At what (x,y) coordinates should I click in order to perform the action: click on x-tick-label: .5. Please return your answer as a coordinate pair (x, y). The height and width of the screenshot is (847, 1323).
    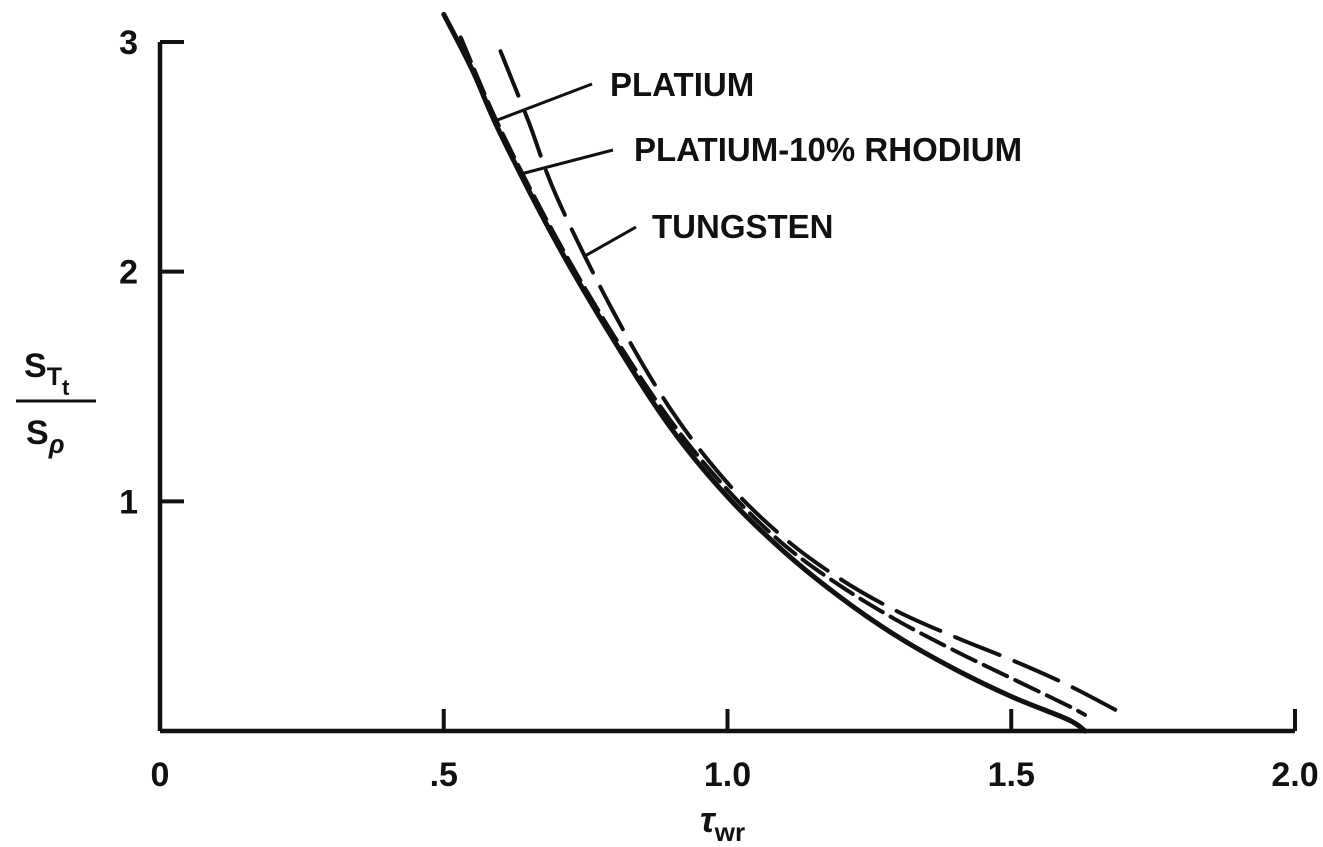
    Looking at the image, I should click on (444, 775).